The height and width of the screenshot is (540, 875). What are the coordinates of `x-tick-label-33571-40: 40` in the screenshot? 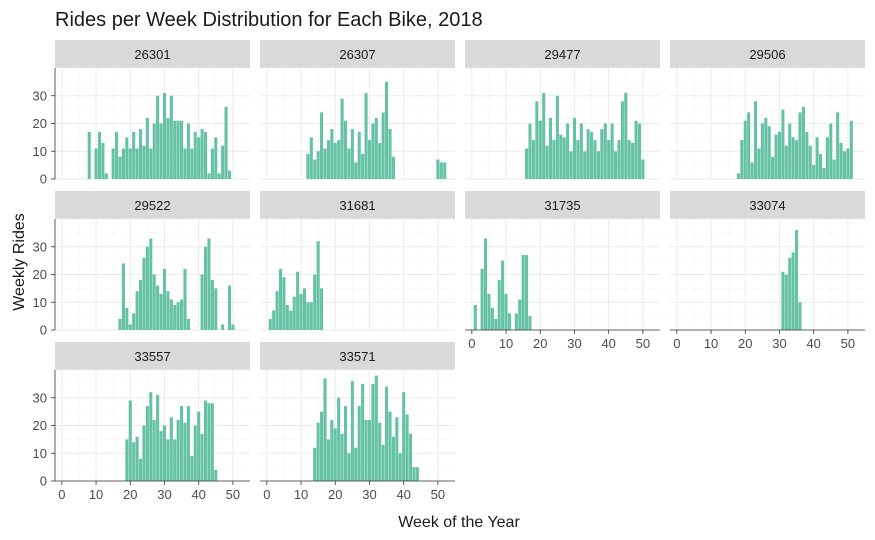 It's located at (403, 494).